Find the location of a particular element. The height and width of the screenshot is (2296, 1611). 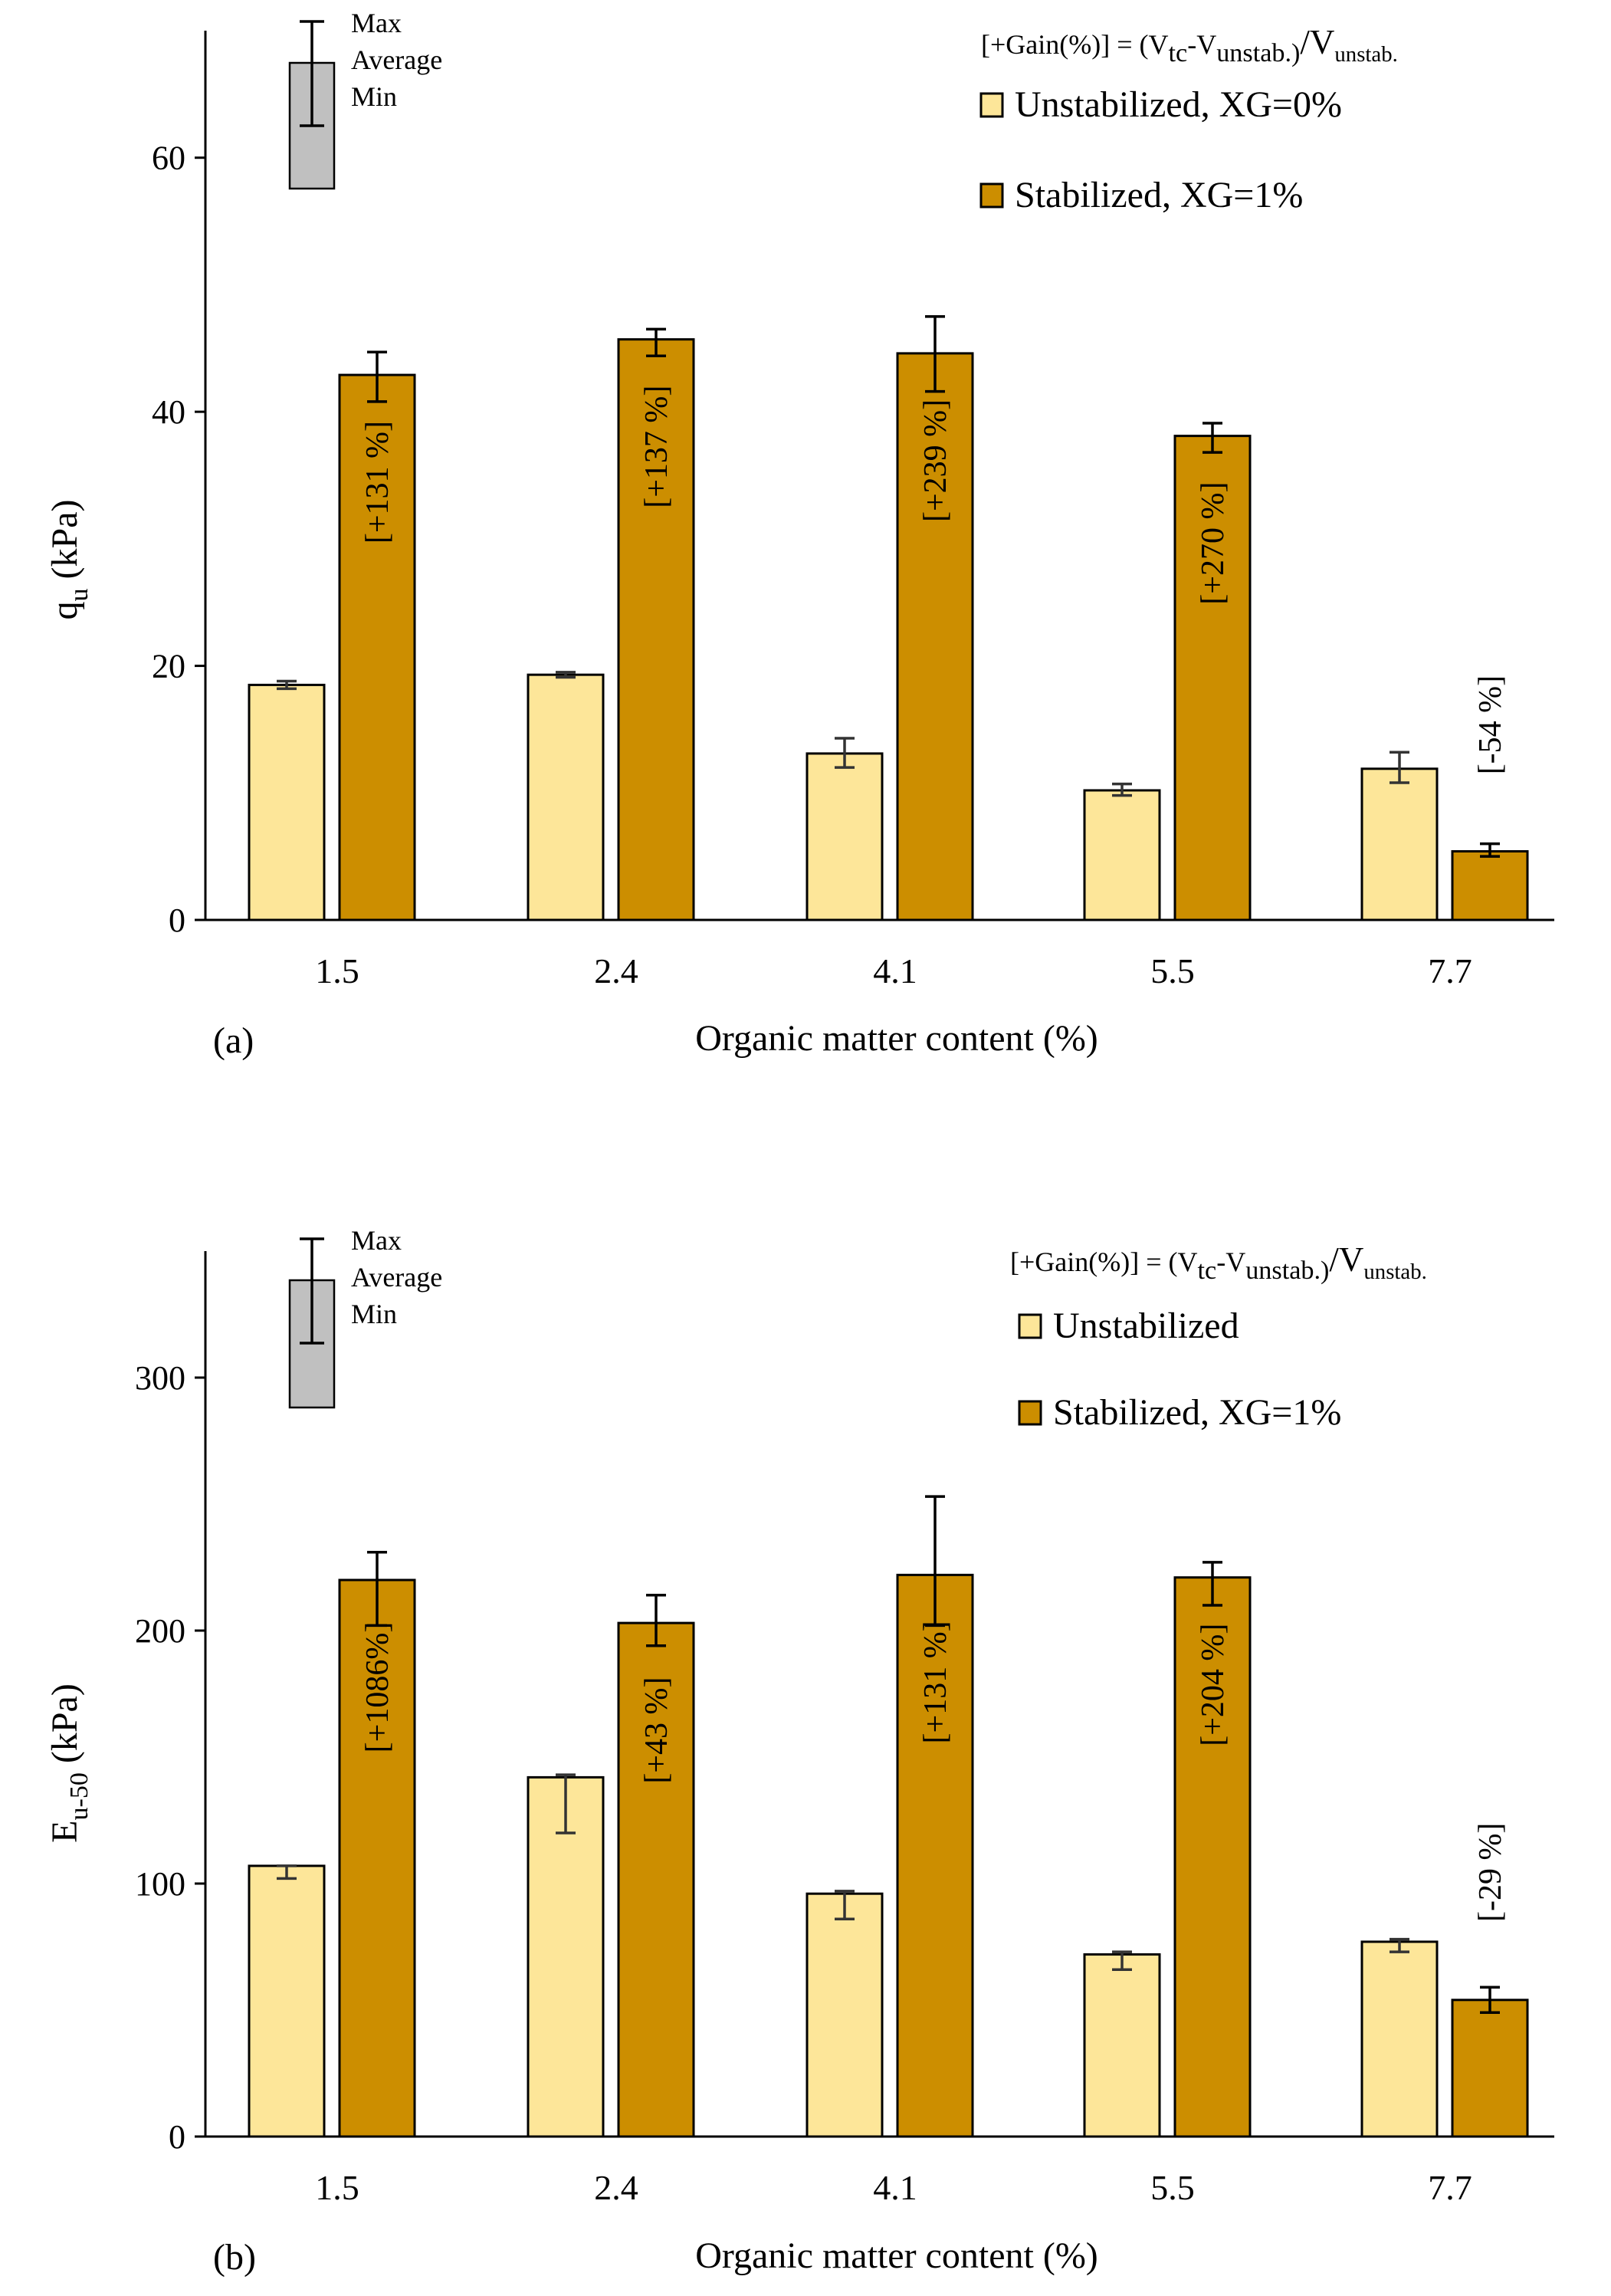

gain-label: [+270 %] is located at coordinates (1213, 543).